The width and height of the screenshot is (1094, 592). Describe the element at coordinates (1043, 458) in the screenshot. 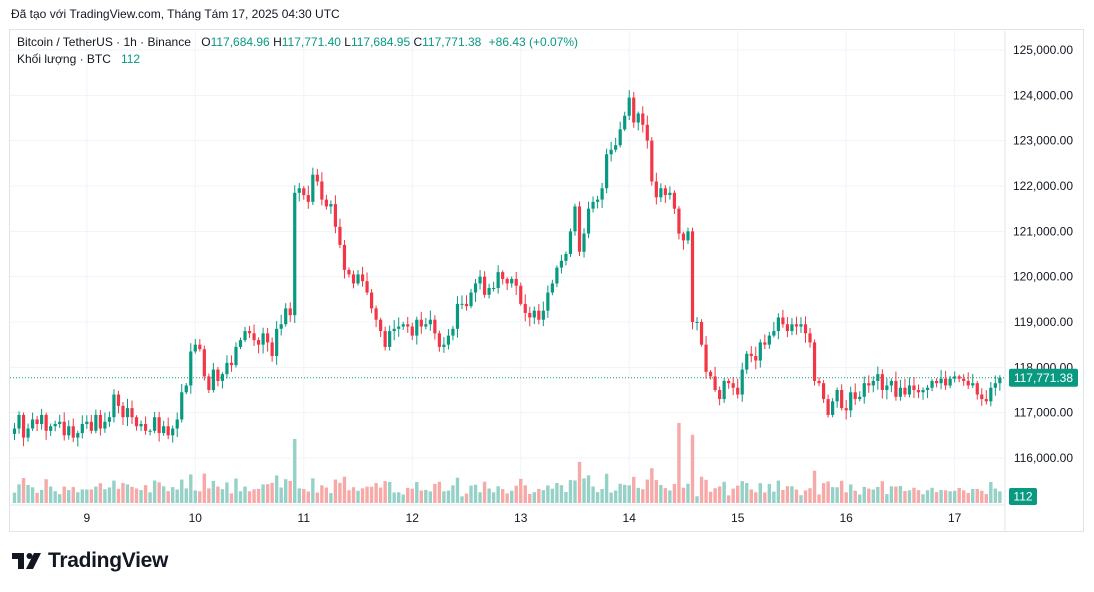

I see `price-tick-label: 116,000.00` at that location.